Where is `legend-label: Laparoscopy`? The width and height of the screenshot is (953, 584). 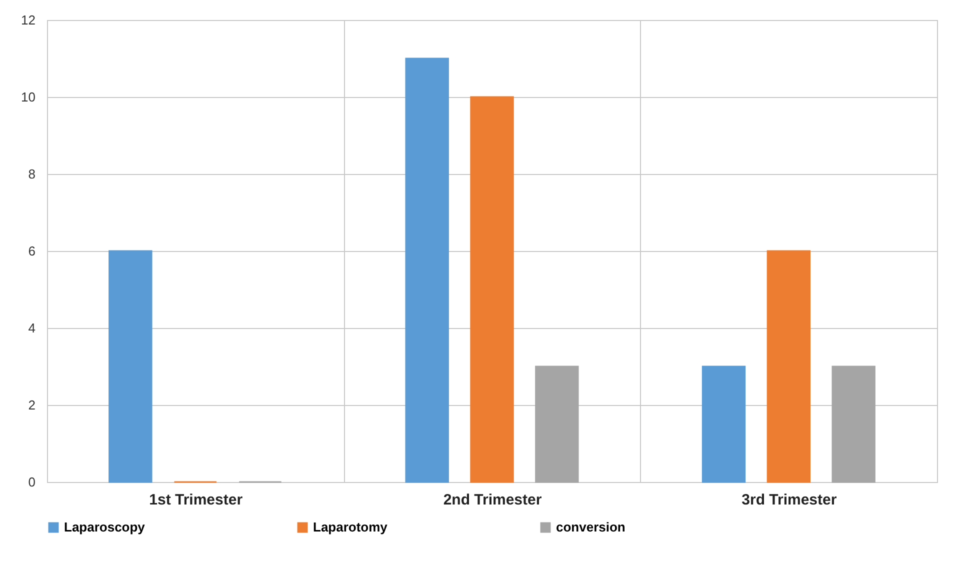 legend-label: Laparoscopy is located at coordinates (105, 527).